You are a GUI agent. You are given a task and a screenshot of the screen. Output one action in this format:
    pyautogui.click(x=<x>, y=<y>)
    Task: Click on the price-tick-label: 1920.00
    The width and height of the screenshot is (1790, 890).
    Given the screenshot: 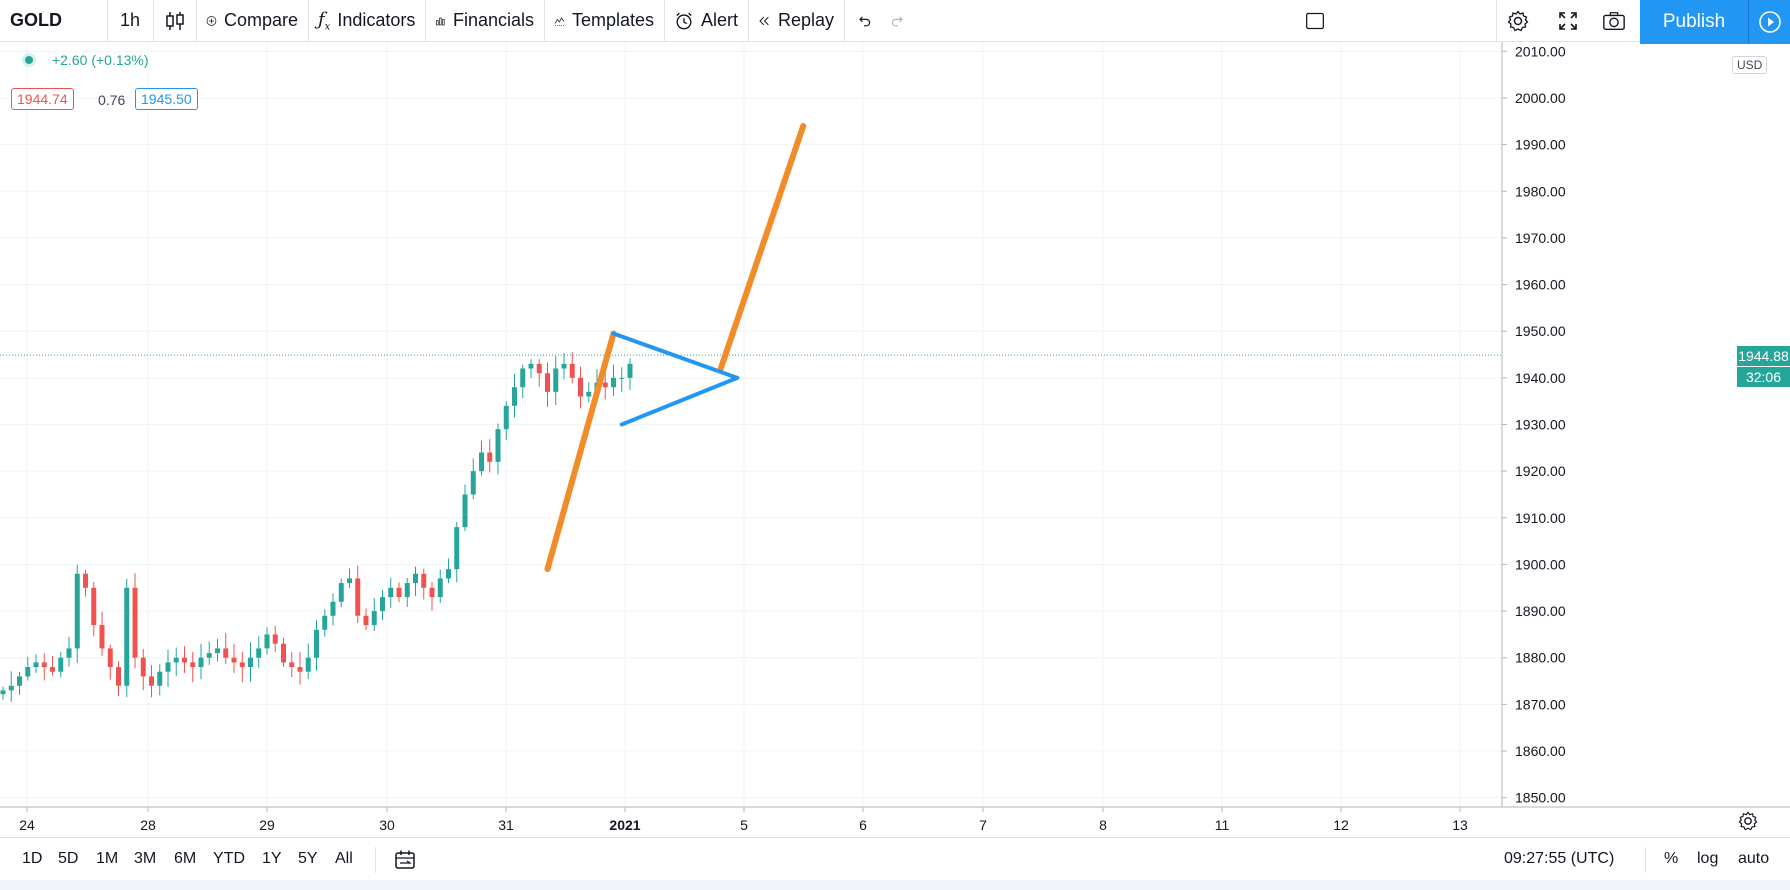 What is the action you would take?
    pyautogui.click(x=1540, y=471)
    